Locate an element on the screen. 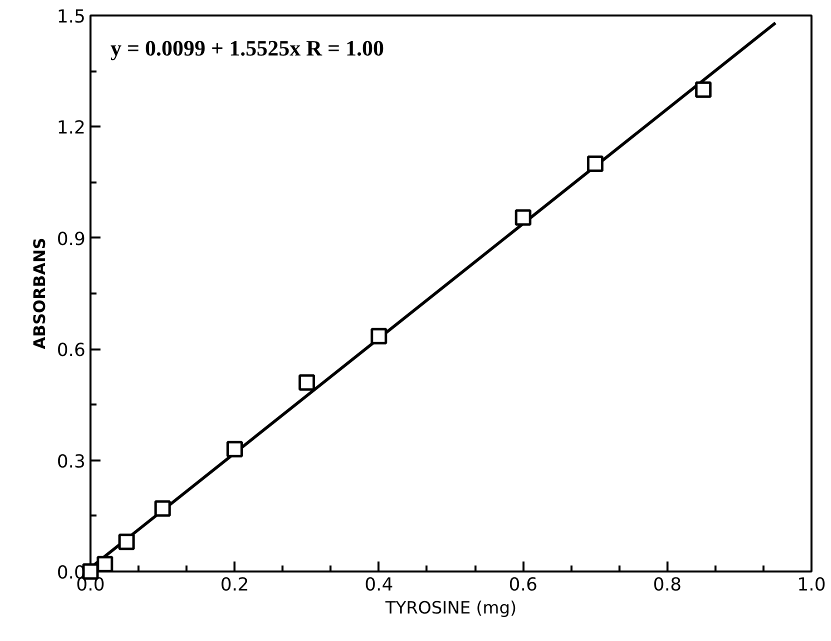  y-tick-label: 0.6 is located at coordinates (71, 351).